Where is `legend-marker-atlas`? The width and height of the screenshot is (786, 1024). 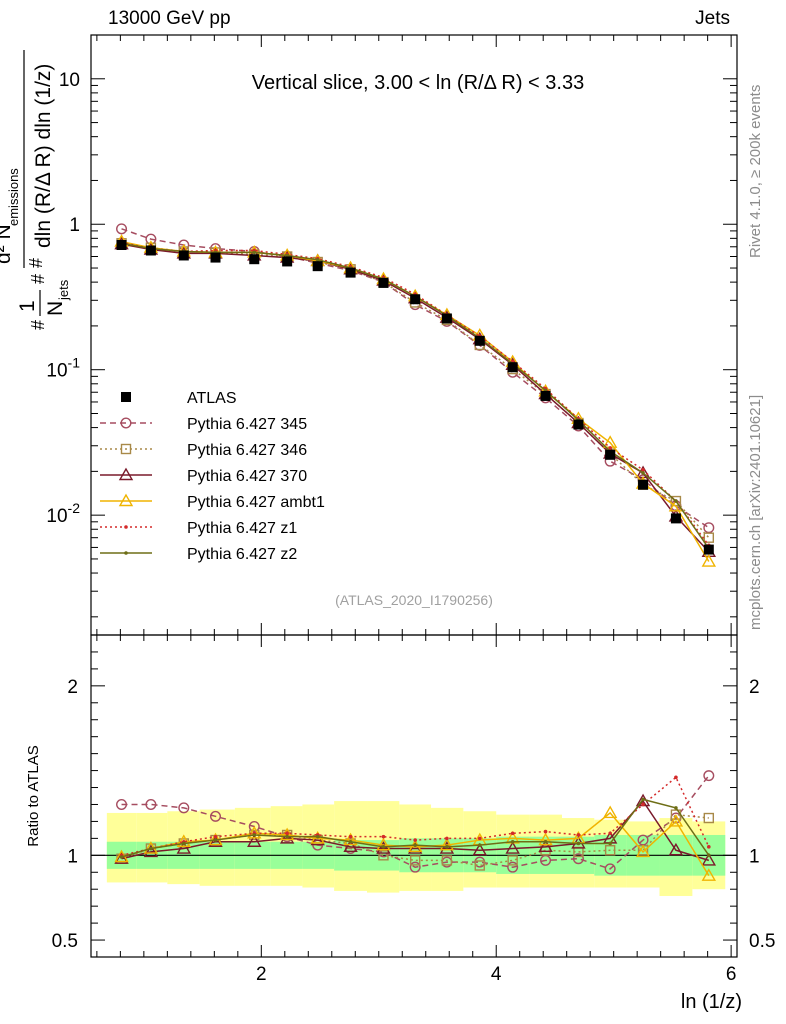 legend-marker-atlas is located at coordinates (126, 397).